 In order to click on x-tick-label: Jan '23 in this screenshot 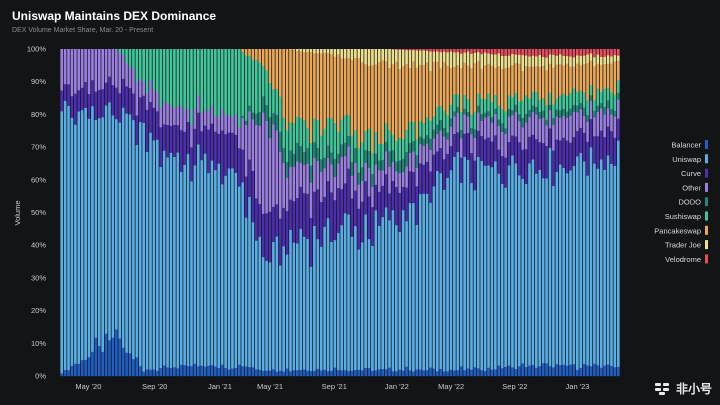, I will do `click(578, 386)`.